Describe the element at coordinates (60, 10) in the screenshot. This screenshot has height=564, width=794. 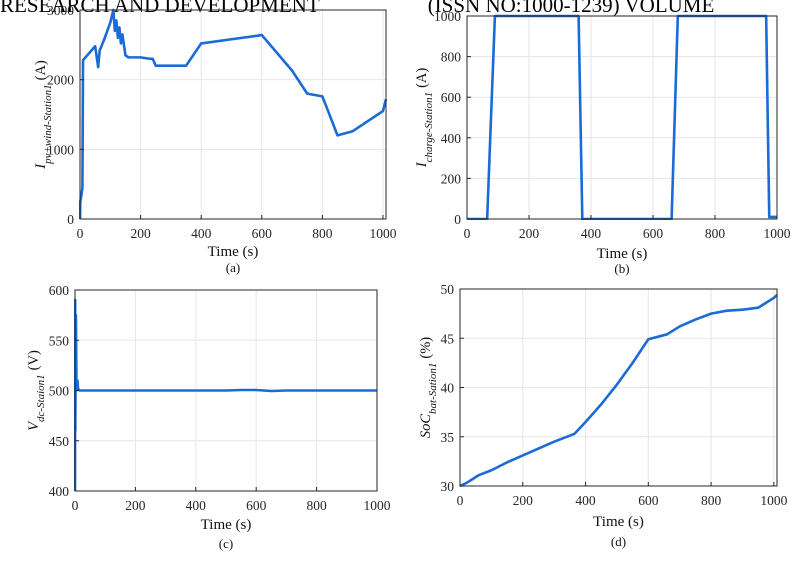
I see `y-tick-label: 3000` at that location.